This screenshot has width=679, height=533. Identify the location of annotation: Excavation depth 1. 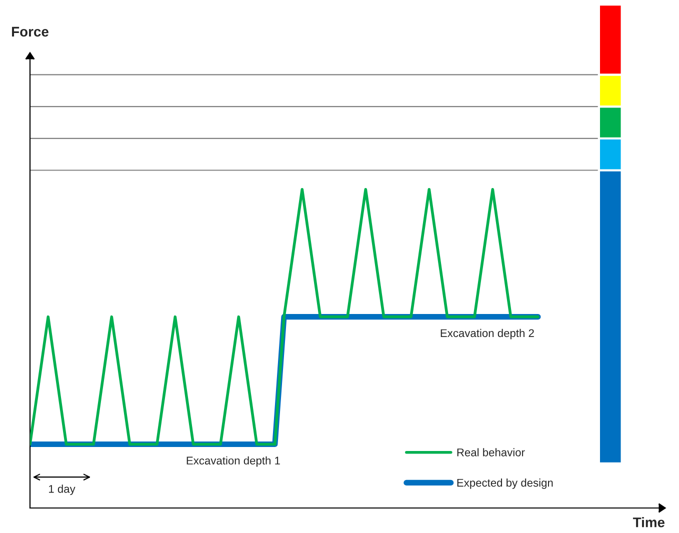
(233, 461).